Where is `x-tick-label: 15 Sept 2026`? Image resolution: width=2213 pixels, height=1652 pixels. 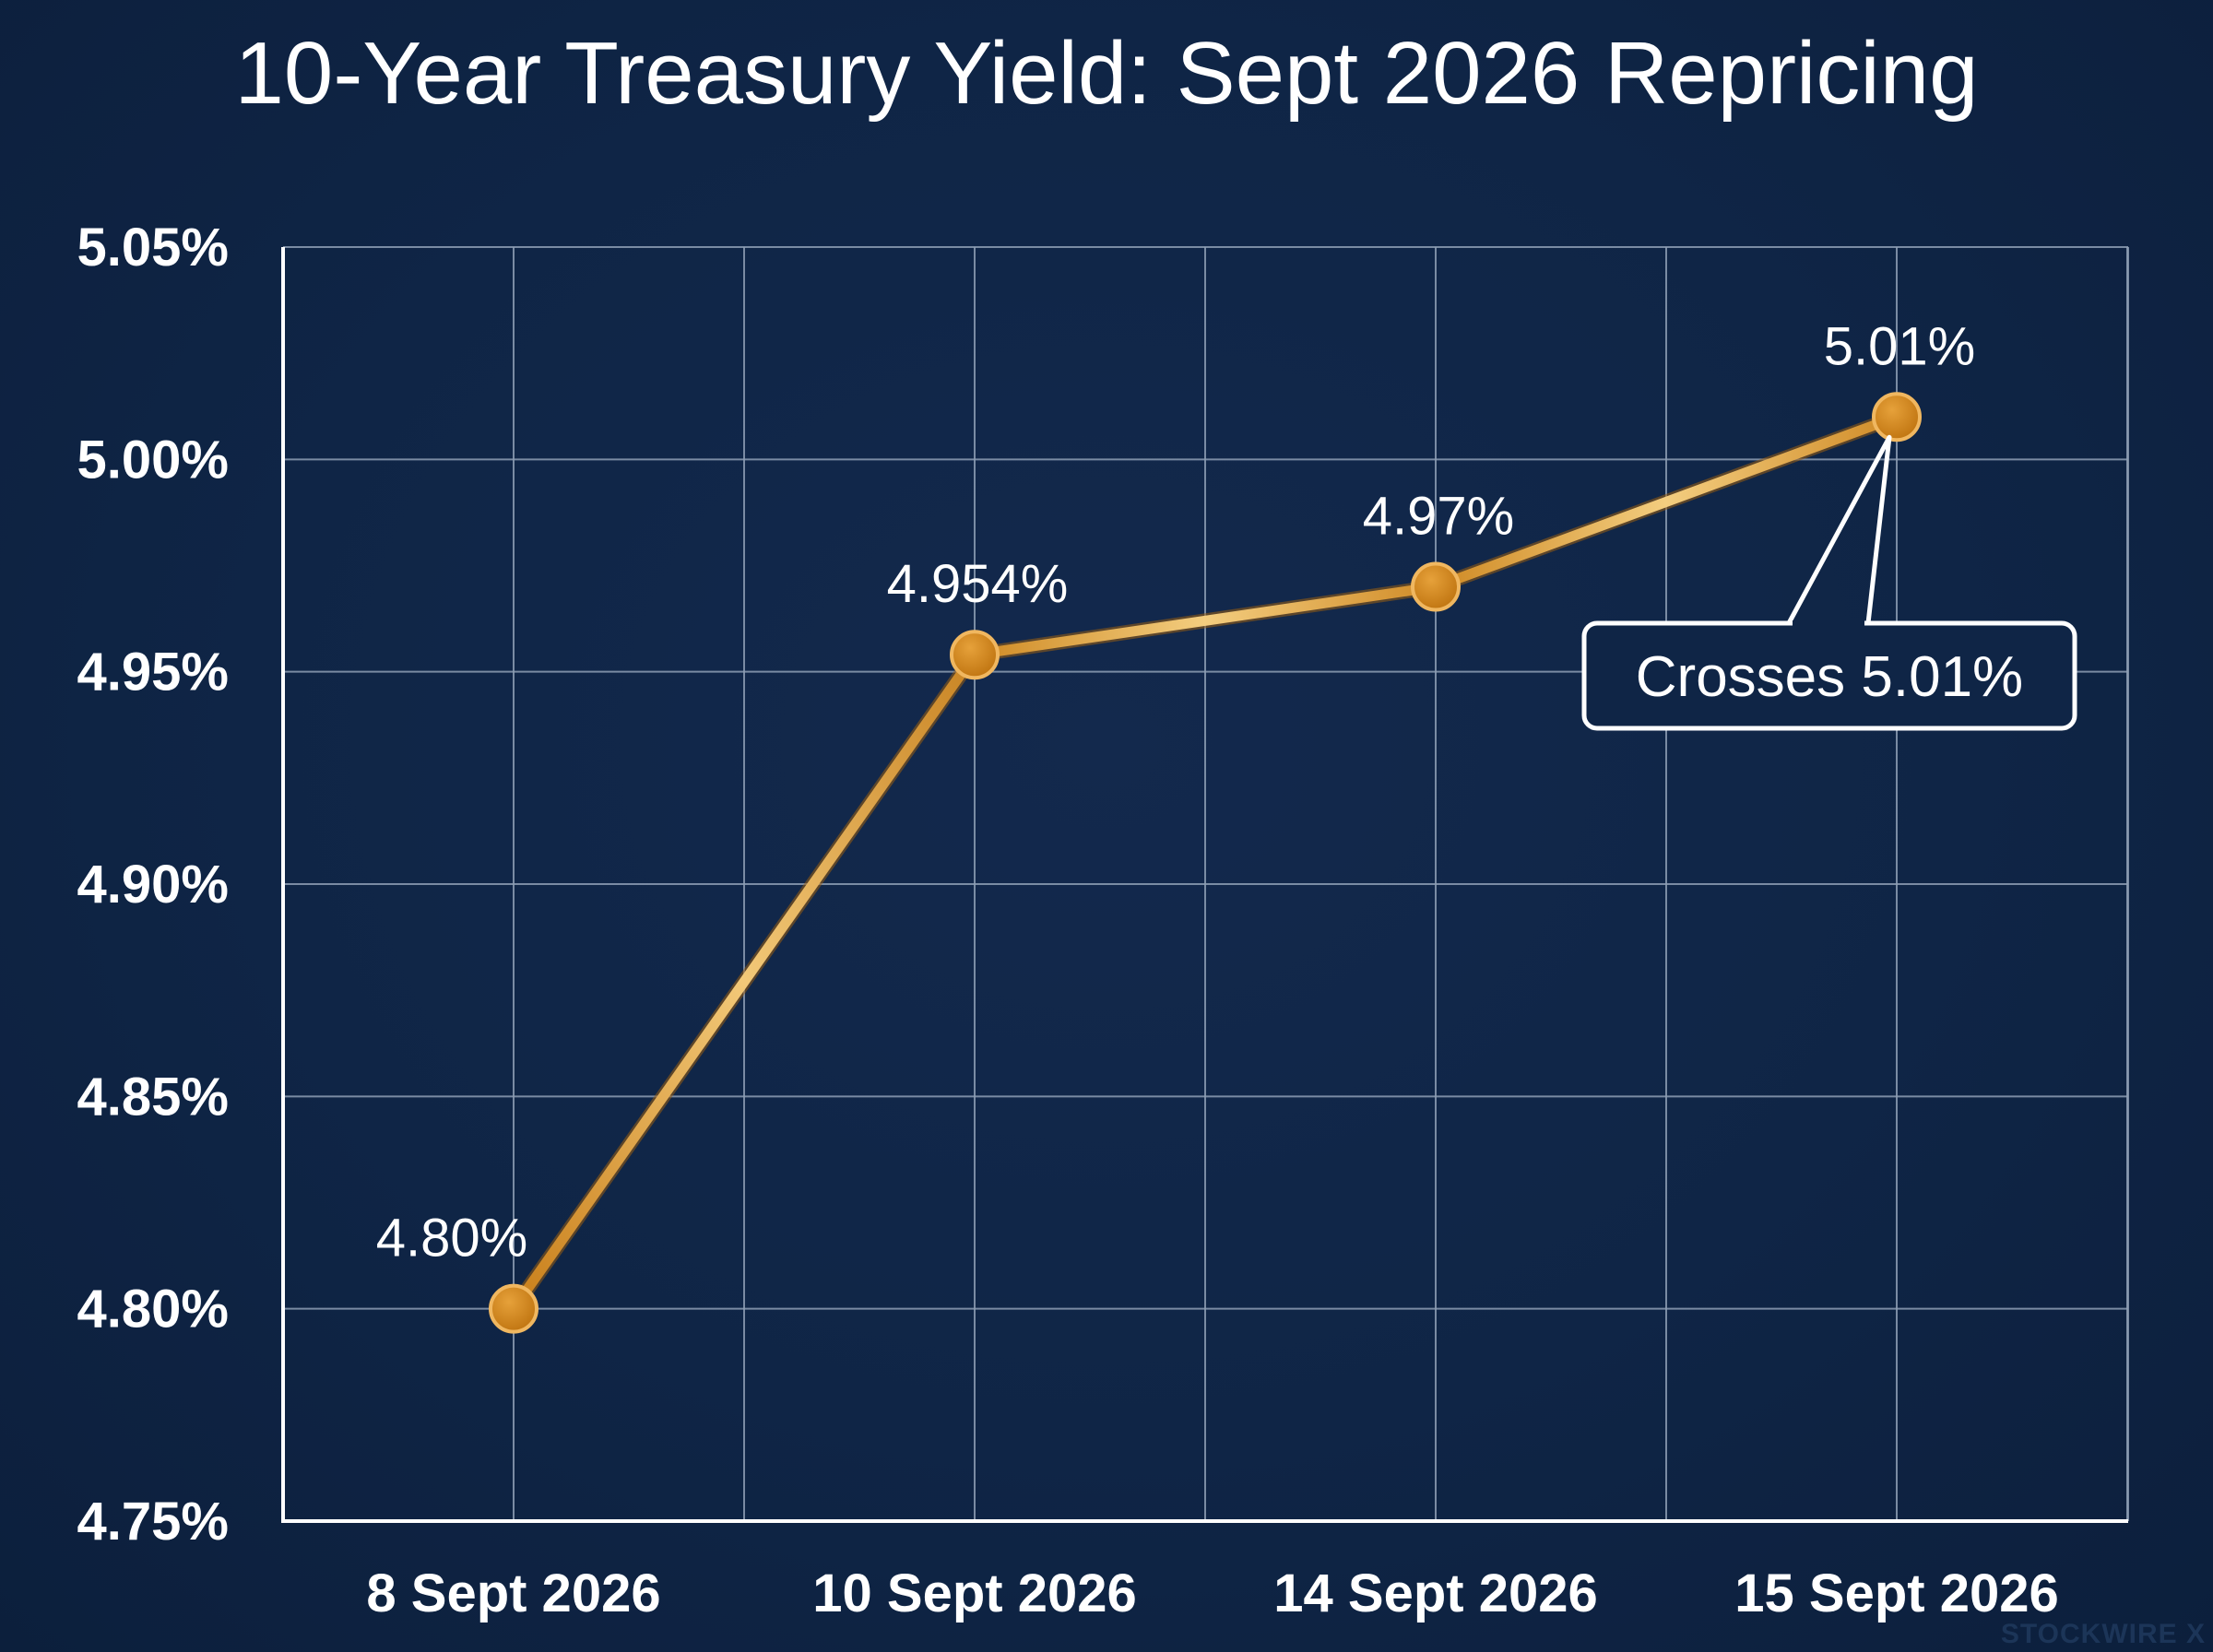 x-tick-label: 15 Sept 2026 is located at coordinates (1896, 1593).